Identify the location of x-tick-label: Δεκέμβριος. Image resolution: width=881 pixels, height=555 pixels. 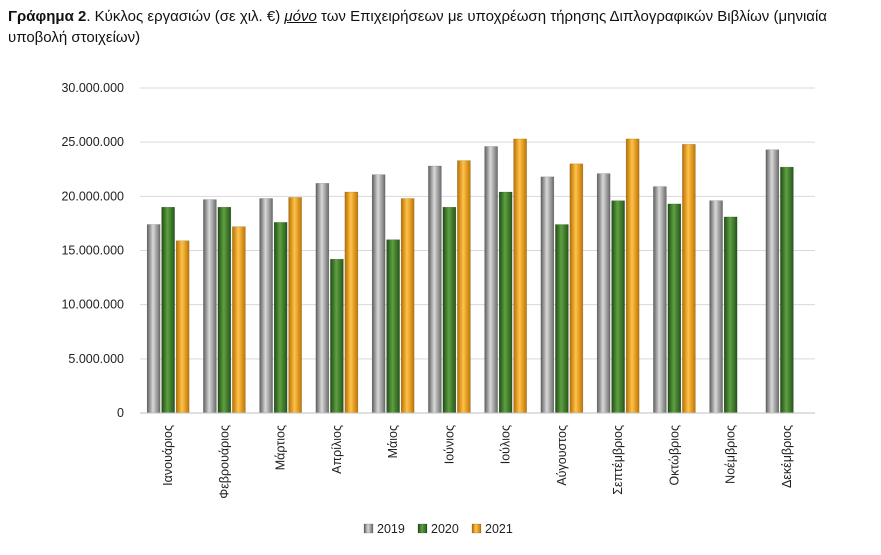
(787, 456).